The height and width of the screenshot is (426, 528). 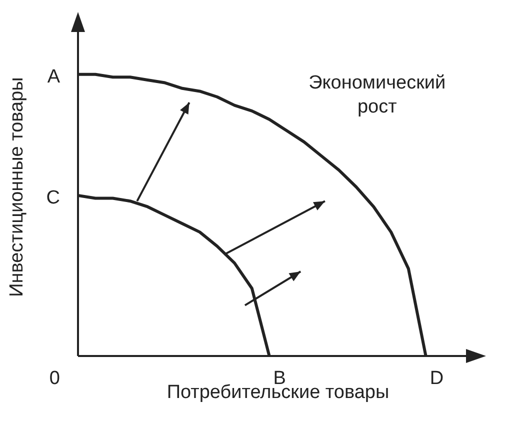 I want to click on text: C, so click(x=53, y=197).